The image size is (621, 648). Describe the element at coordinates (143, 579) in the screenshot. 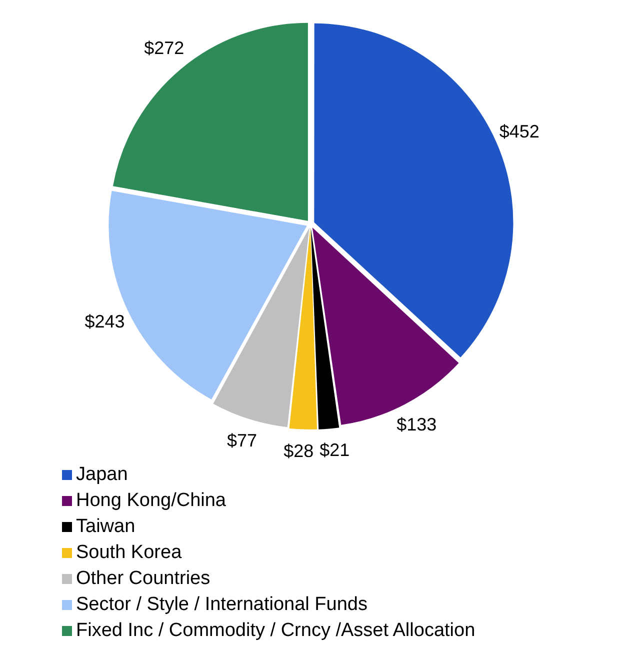

I see `legend-label: Other Countries` at that location.